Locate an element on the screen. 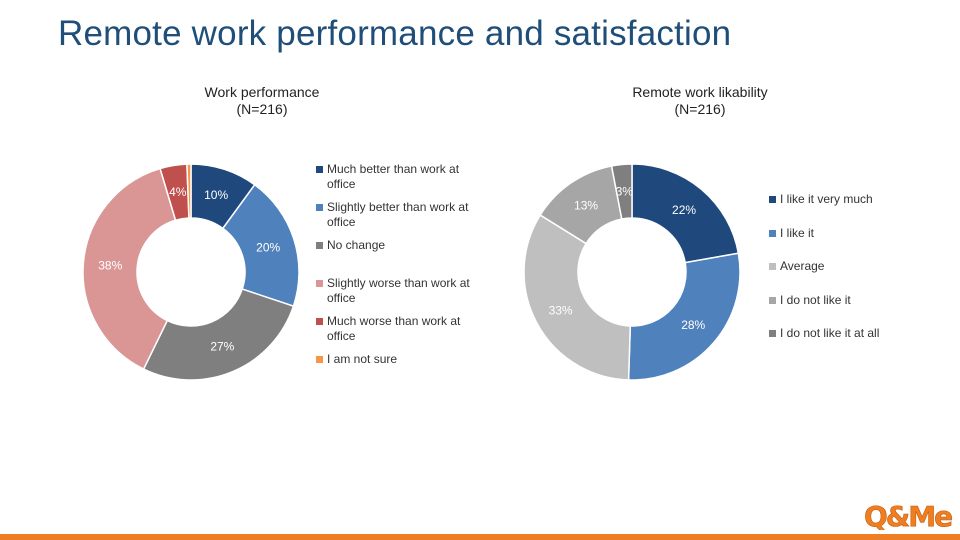 The image size is (960, 540). legend-2-item-5: I do not like it at all is located at coordinates (854, 333).